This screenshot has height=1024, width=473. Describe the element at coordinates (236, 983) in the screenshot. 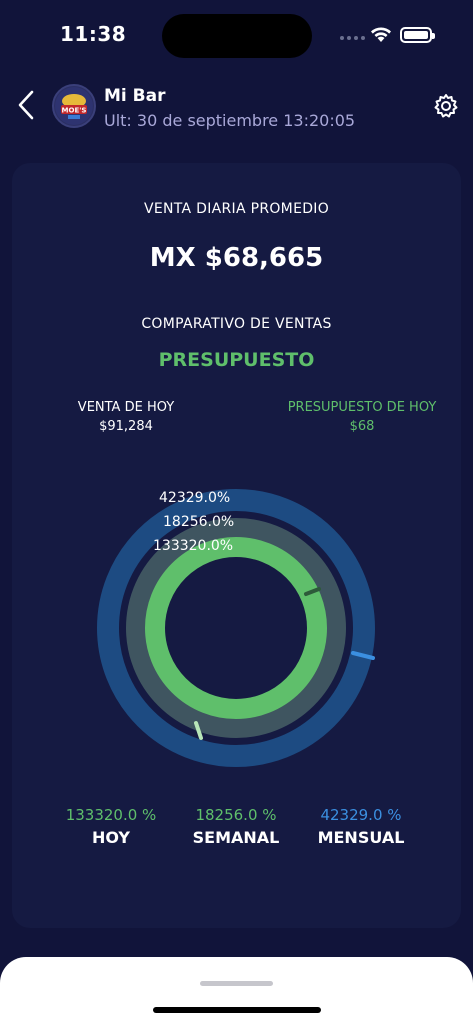

I see `sheet-grabber-handle` at that location.